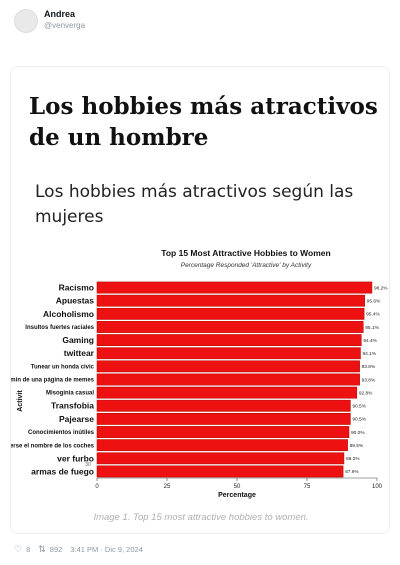 The width and height of the screenshot is (400, 565). What do you see at coordinates (381, 288) in the screenshot?
I see `bar-value-label: 98.2%` at bounding box center [381, 288].